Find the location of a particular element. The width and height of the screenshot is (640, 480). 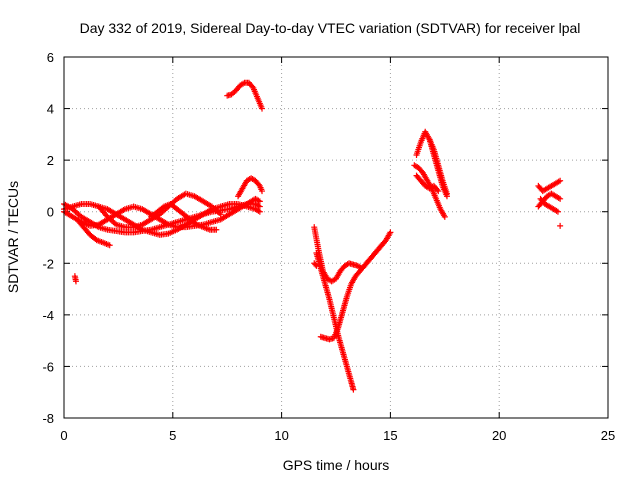

x-tick-label: 25 is located at coordinates (608, 435).